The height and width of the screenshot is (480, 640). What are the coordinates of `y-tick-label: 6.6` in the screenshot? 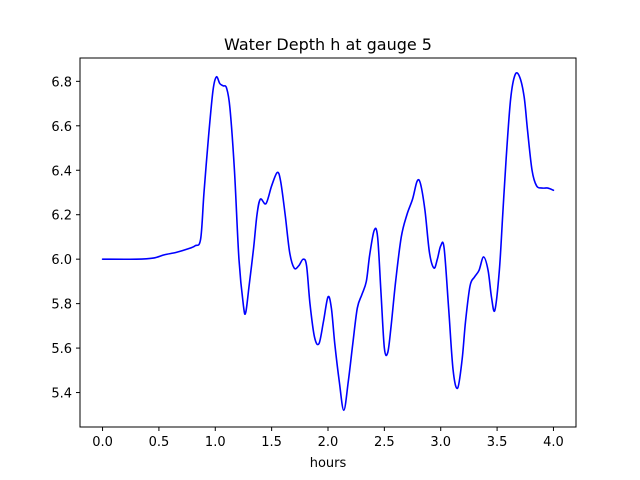 It's located at (61, 127).